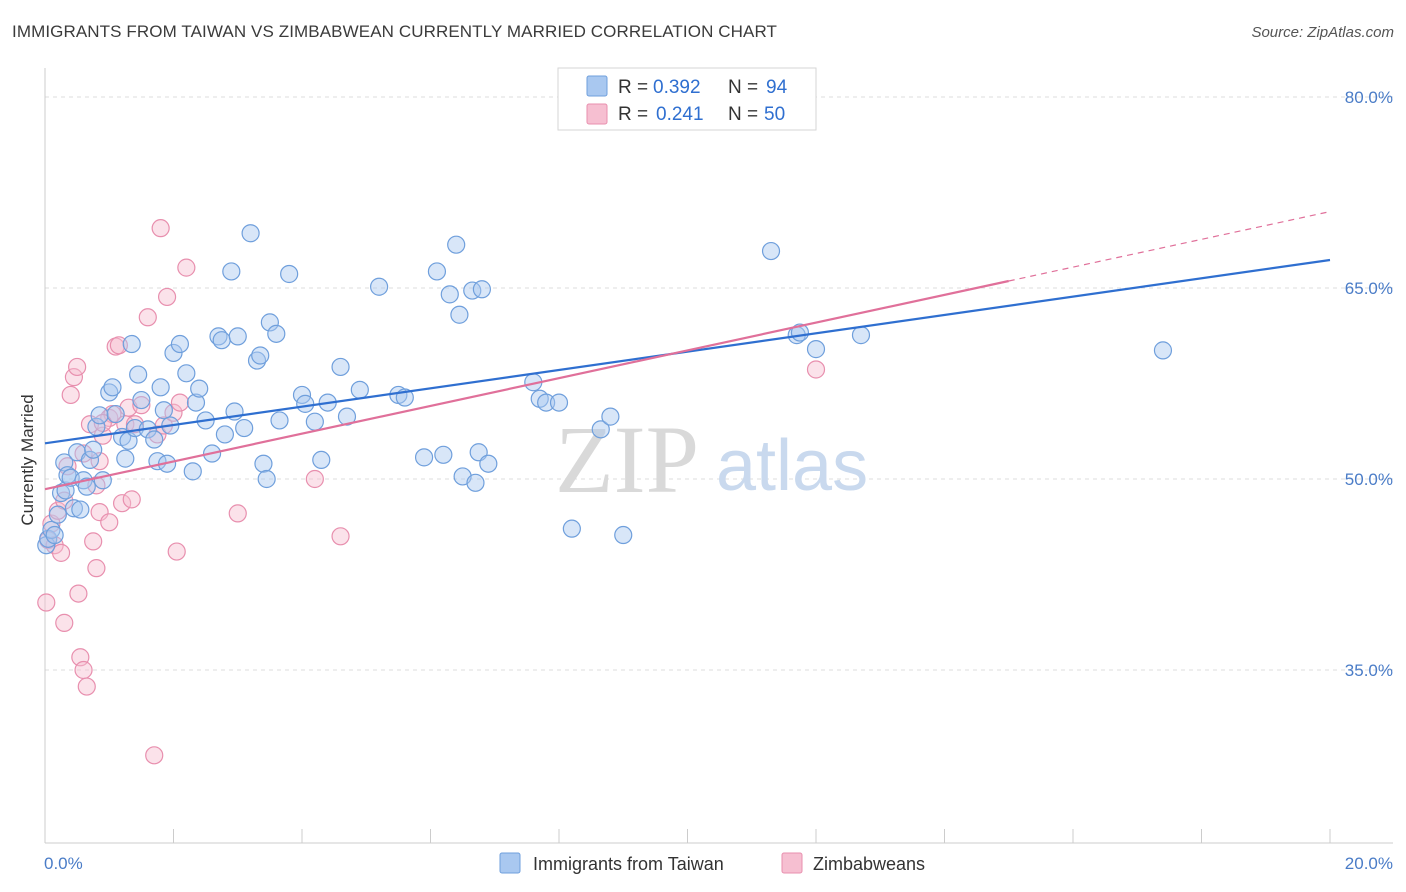  Describe the element at coordinates (597, 86) in the screenshot. I see `legend-swatch-taiwan` at that location.